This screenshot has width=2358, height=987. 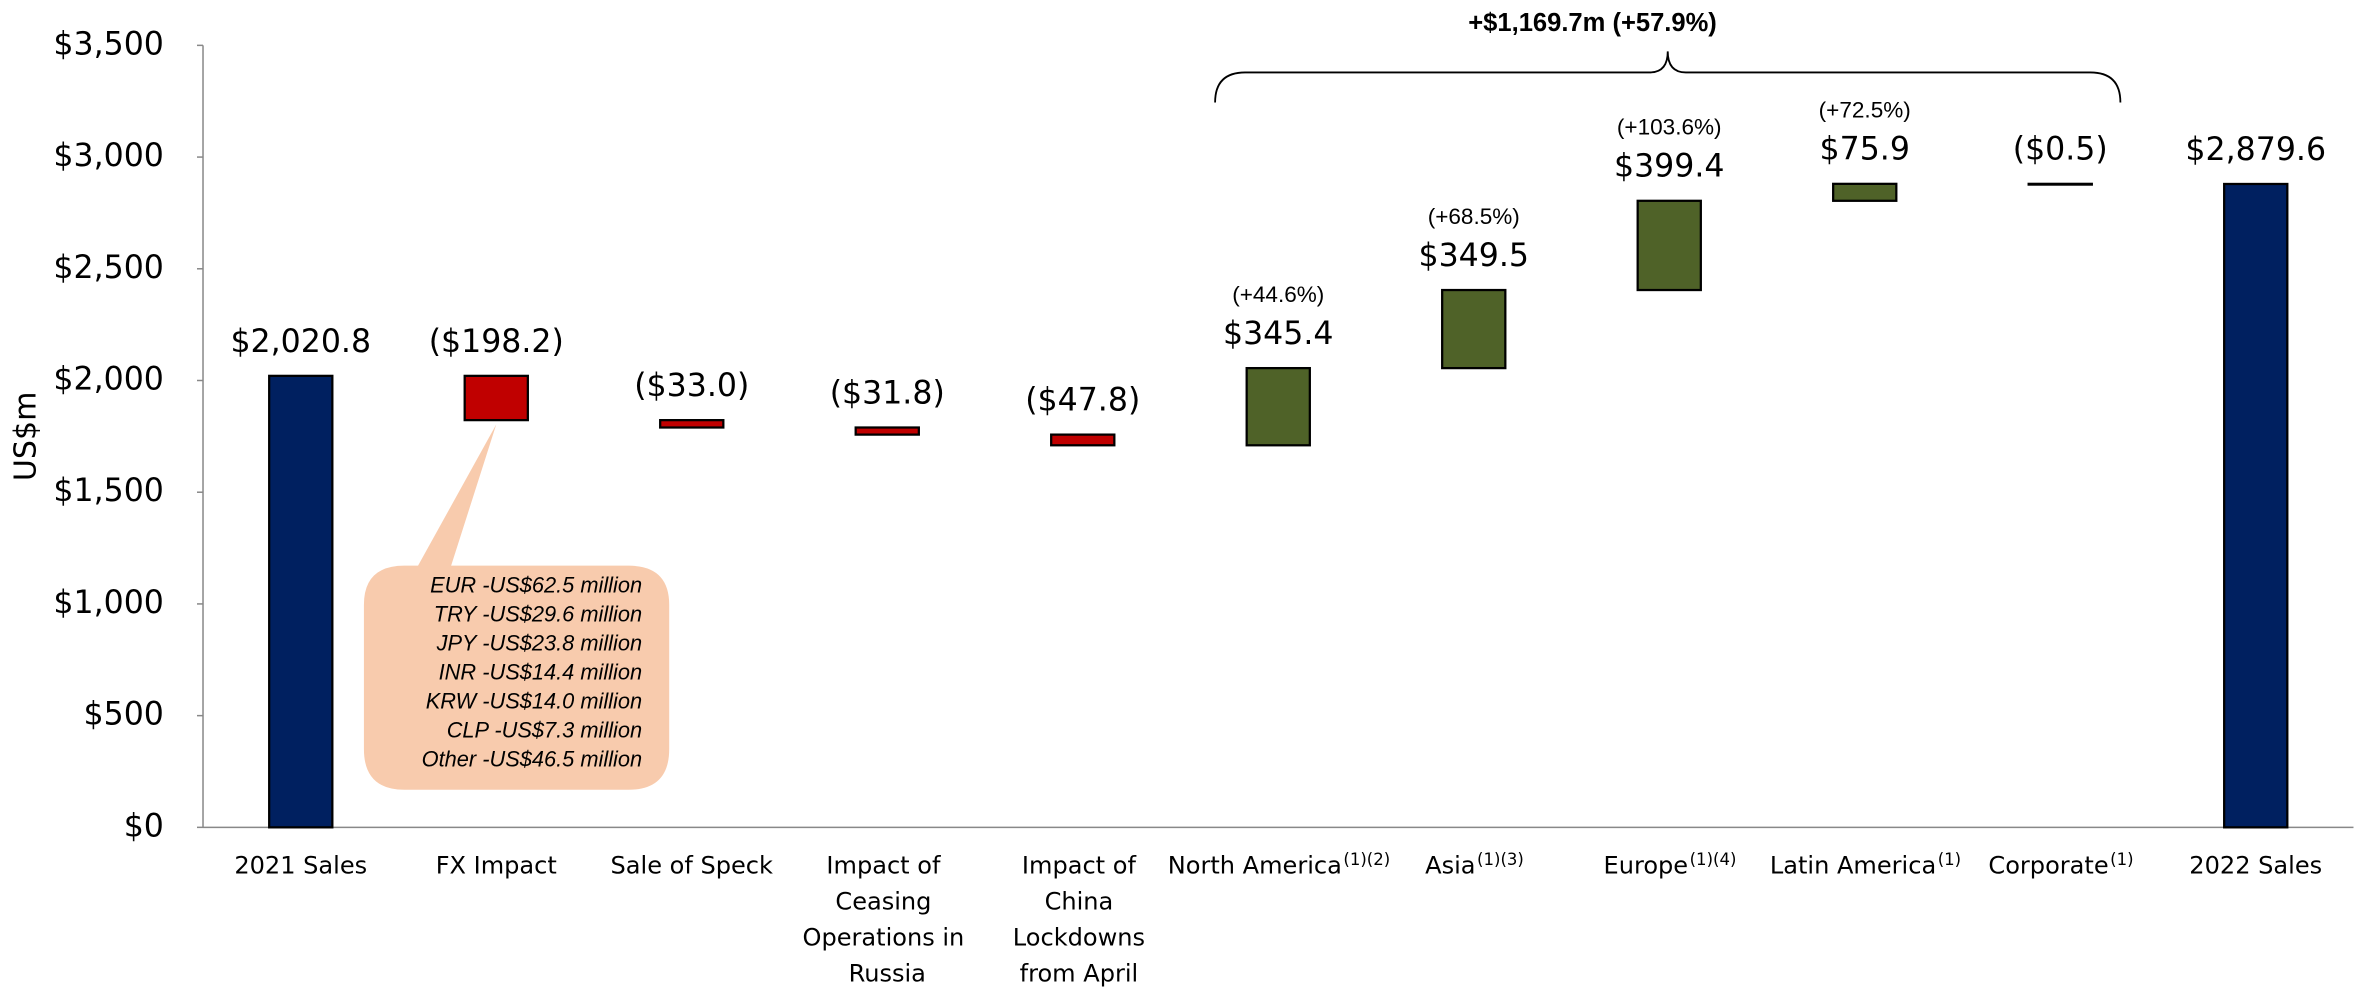 I want to click on callout-line: JPY -US$23.8 million, so click(x=539, y=643).